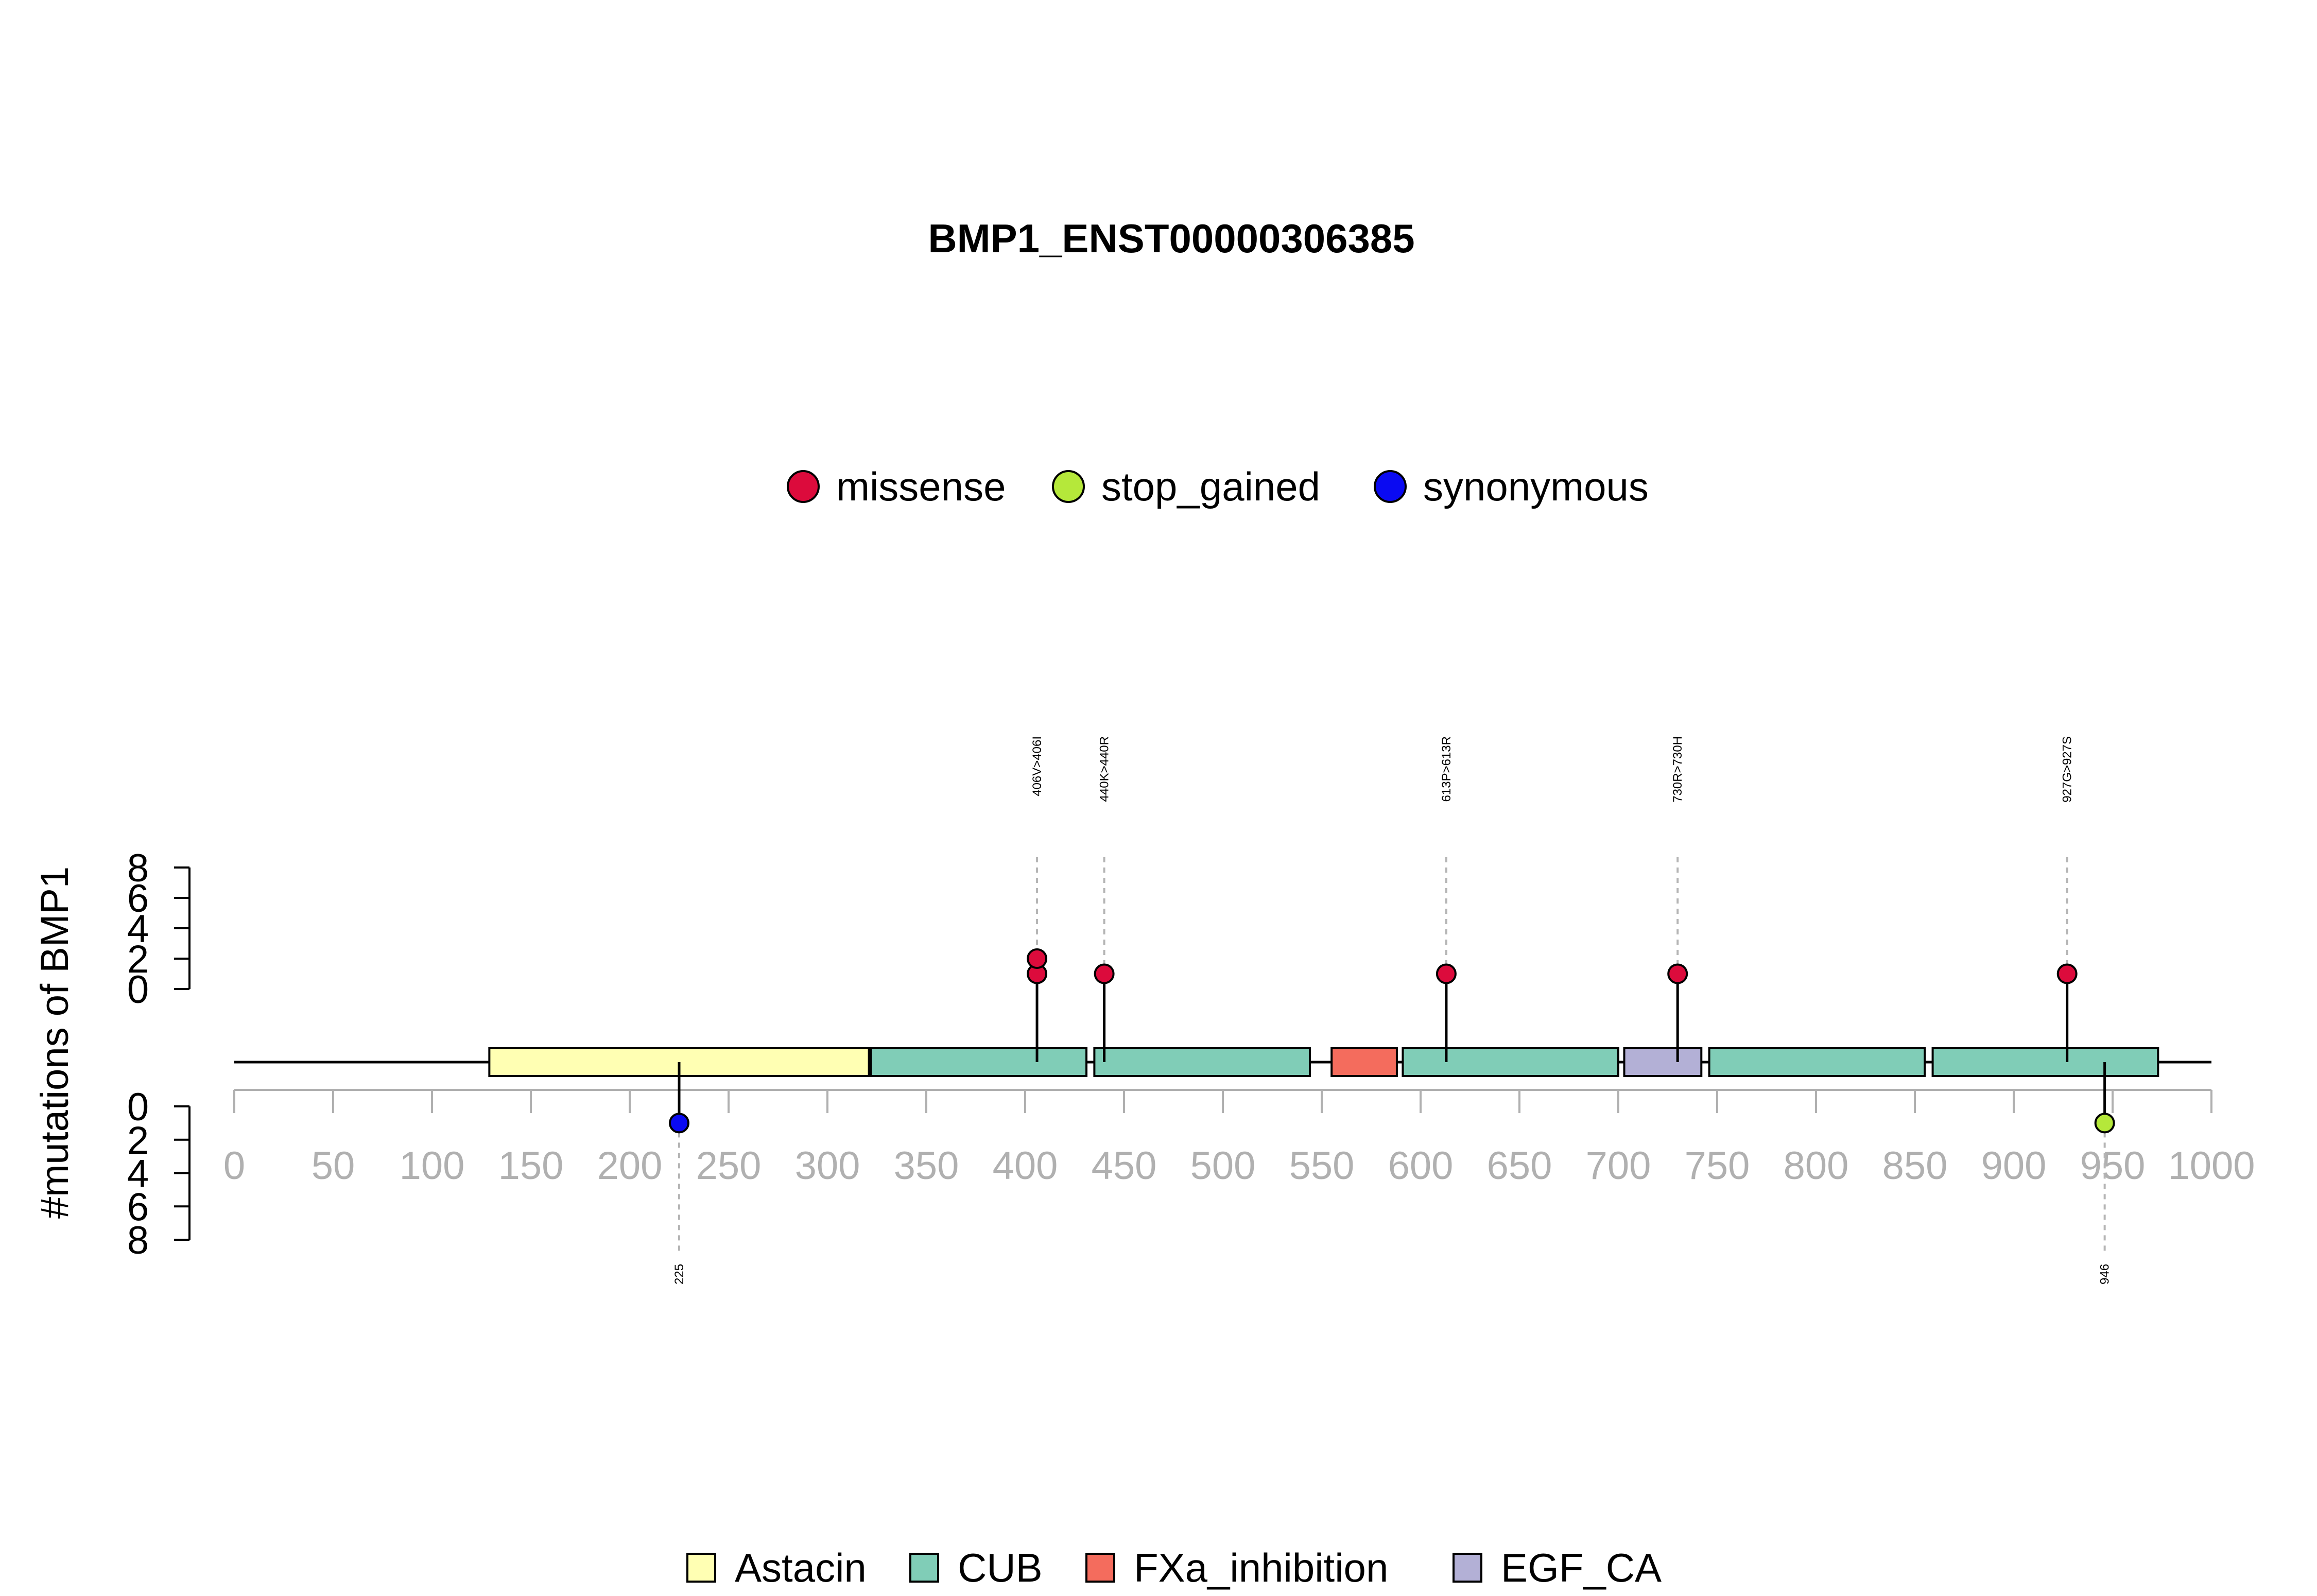 The width and height of the screenshot is (2317, 1596). I want to click on y-tick-label-top-8: 8, so click(138, 868).